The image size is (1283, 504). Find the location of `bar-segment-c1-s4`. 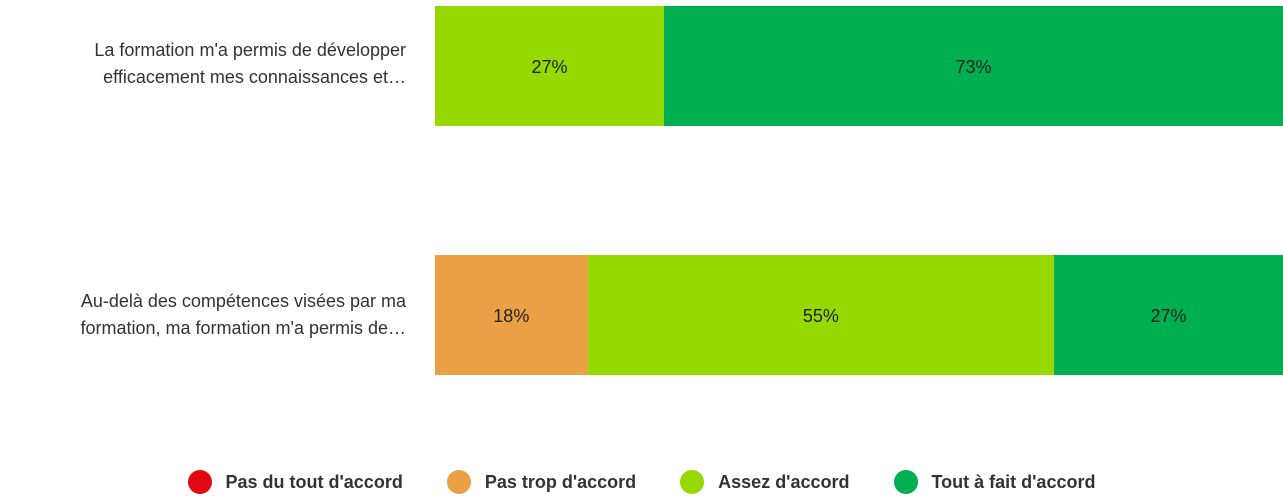

bar-segment-c1-s4 is located at coordinates (973, 66).